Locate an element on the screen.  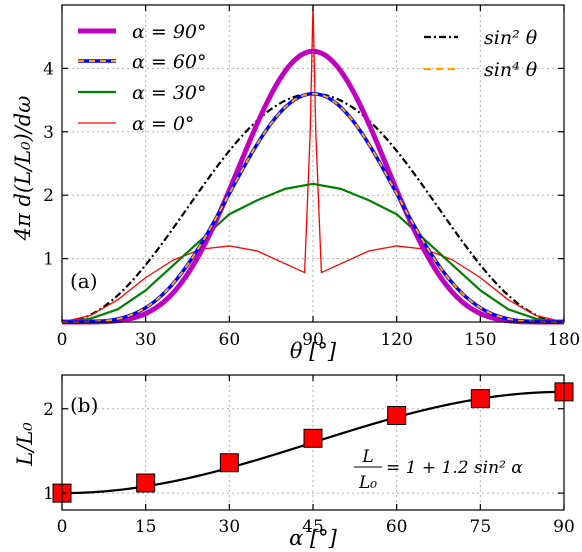
legend-label-a30: α = 30° is located at coordinates (169, 93).